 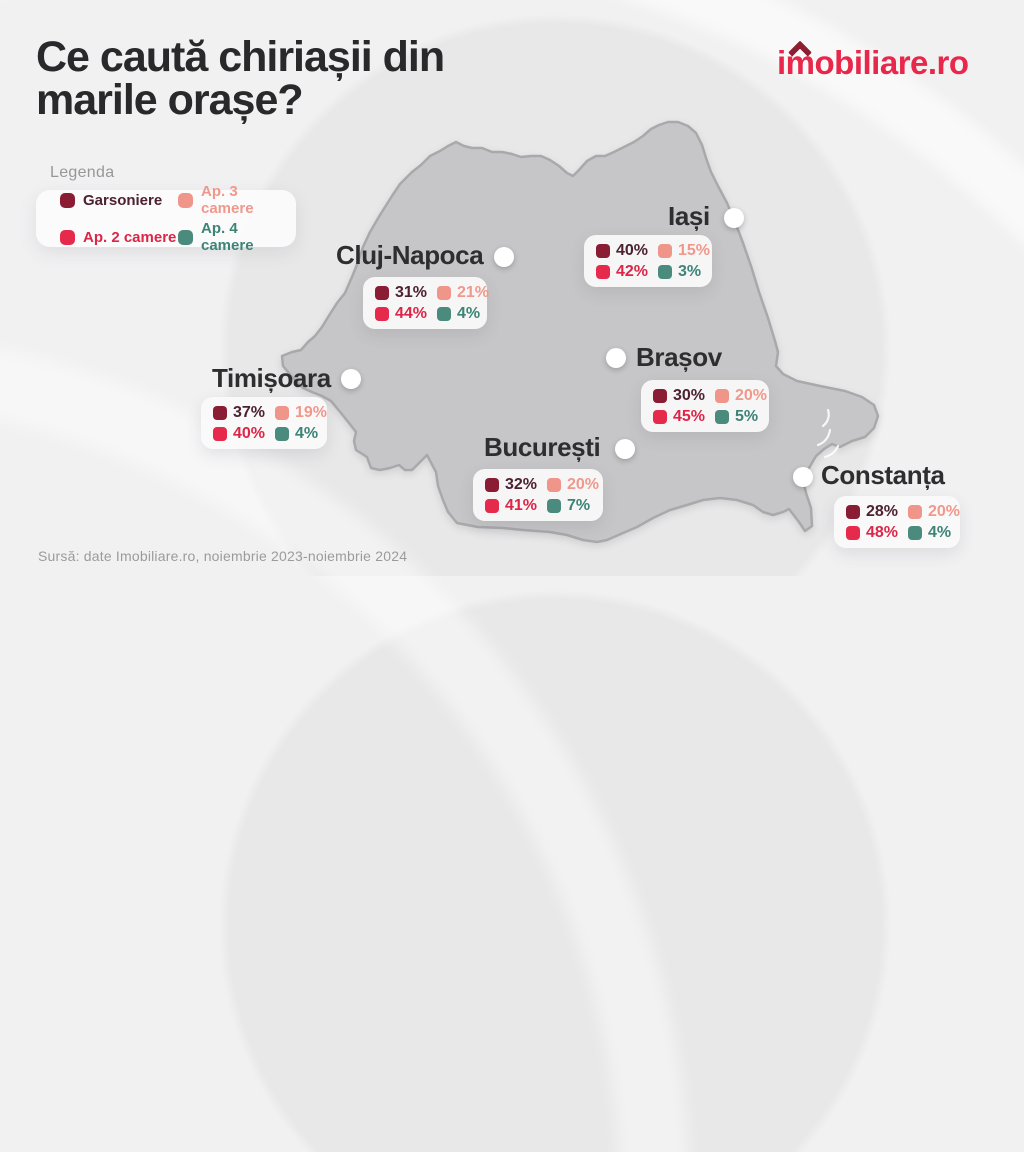 What do you see at coordinates (123, 200) in the screenshot?
I see `legend-item-label: Garsoniere` at bounding box center [123, 200].